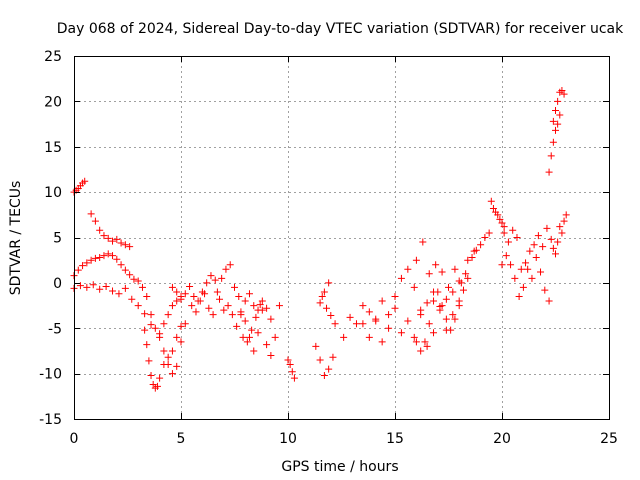 This screenshot has height=480, width=640. What do you see at coordinates (325, 329) in the screenshot?
I see `series-track-k` at bounding box center [325, 329].